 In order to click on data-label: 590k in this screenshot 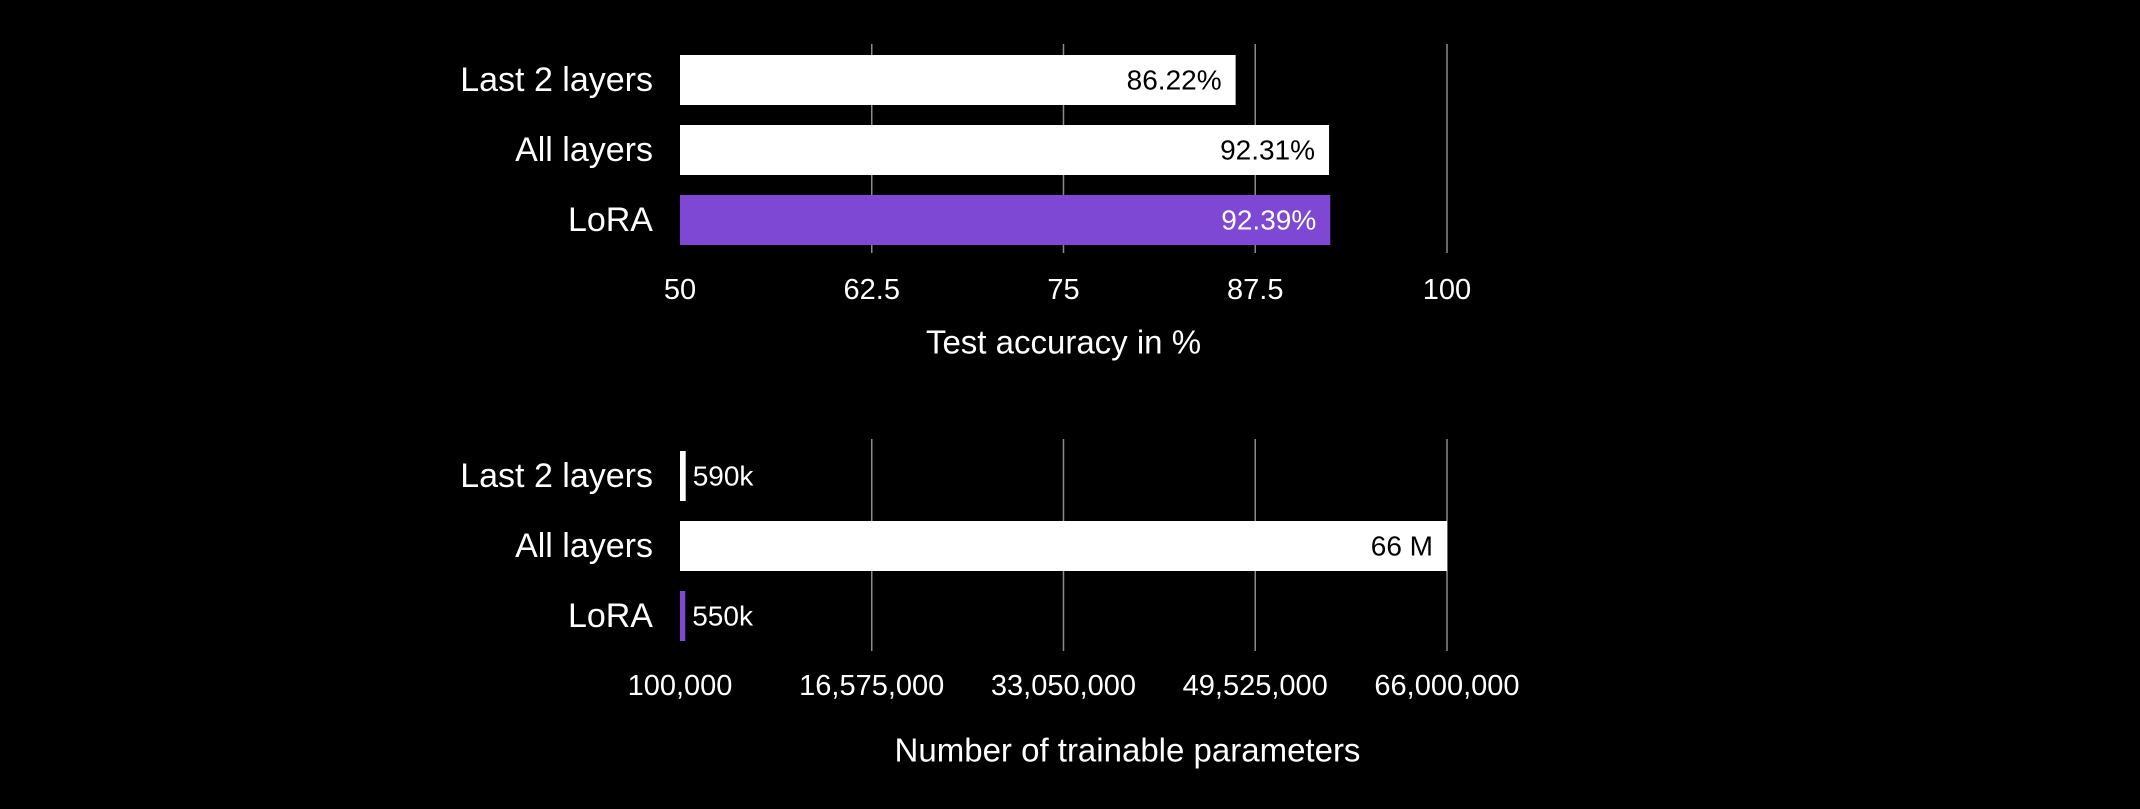, I will do `click(724, 476)`.